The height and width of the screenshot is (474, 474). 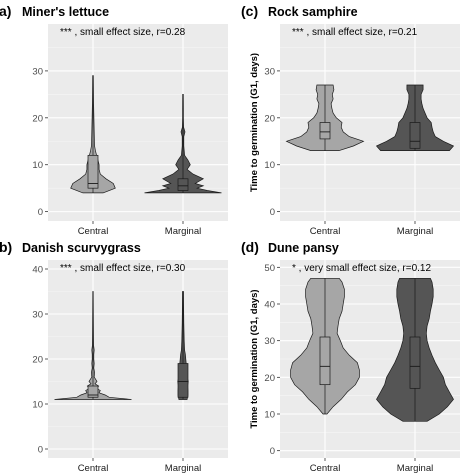 I want to click on panel-title: Miner's lettuce, so click(x=65, y=12).